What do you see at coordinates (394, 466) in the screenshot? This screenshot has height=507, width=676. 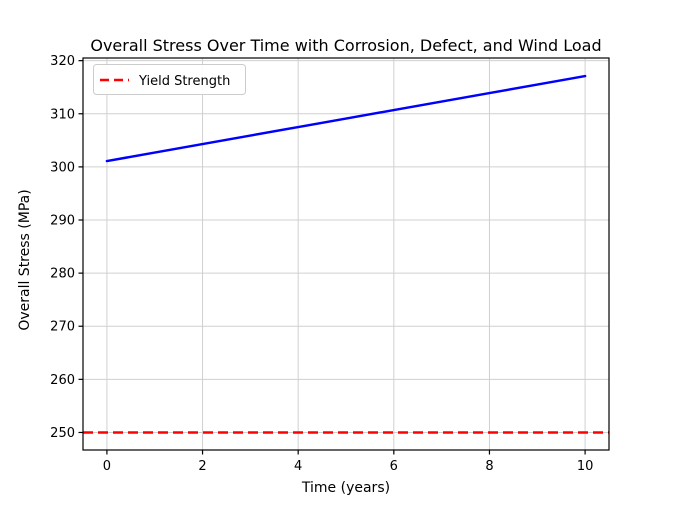 I see `x-tick-label: 6` at bounding box center [394, 466].